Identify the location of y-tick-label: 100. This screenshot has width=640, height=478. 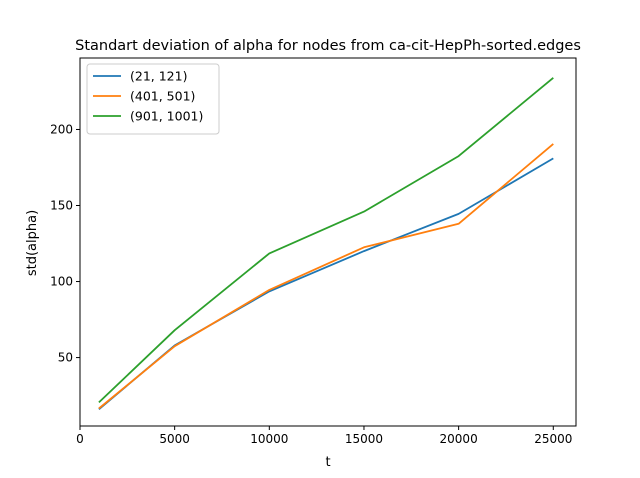
(61, 282).